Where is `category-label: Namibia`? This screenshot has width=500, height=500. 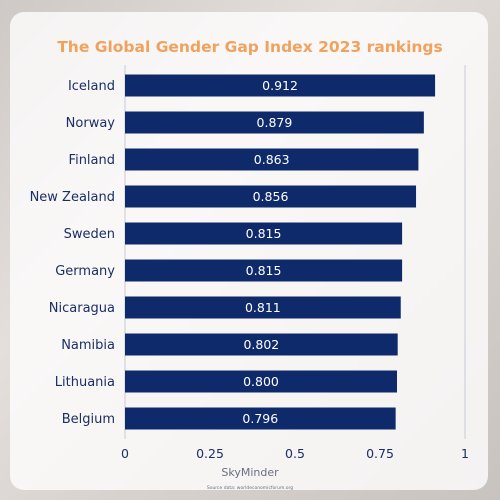
category-label: Namibia is located at coordinates (88, 345).